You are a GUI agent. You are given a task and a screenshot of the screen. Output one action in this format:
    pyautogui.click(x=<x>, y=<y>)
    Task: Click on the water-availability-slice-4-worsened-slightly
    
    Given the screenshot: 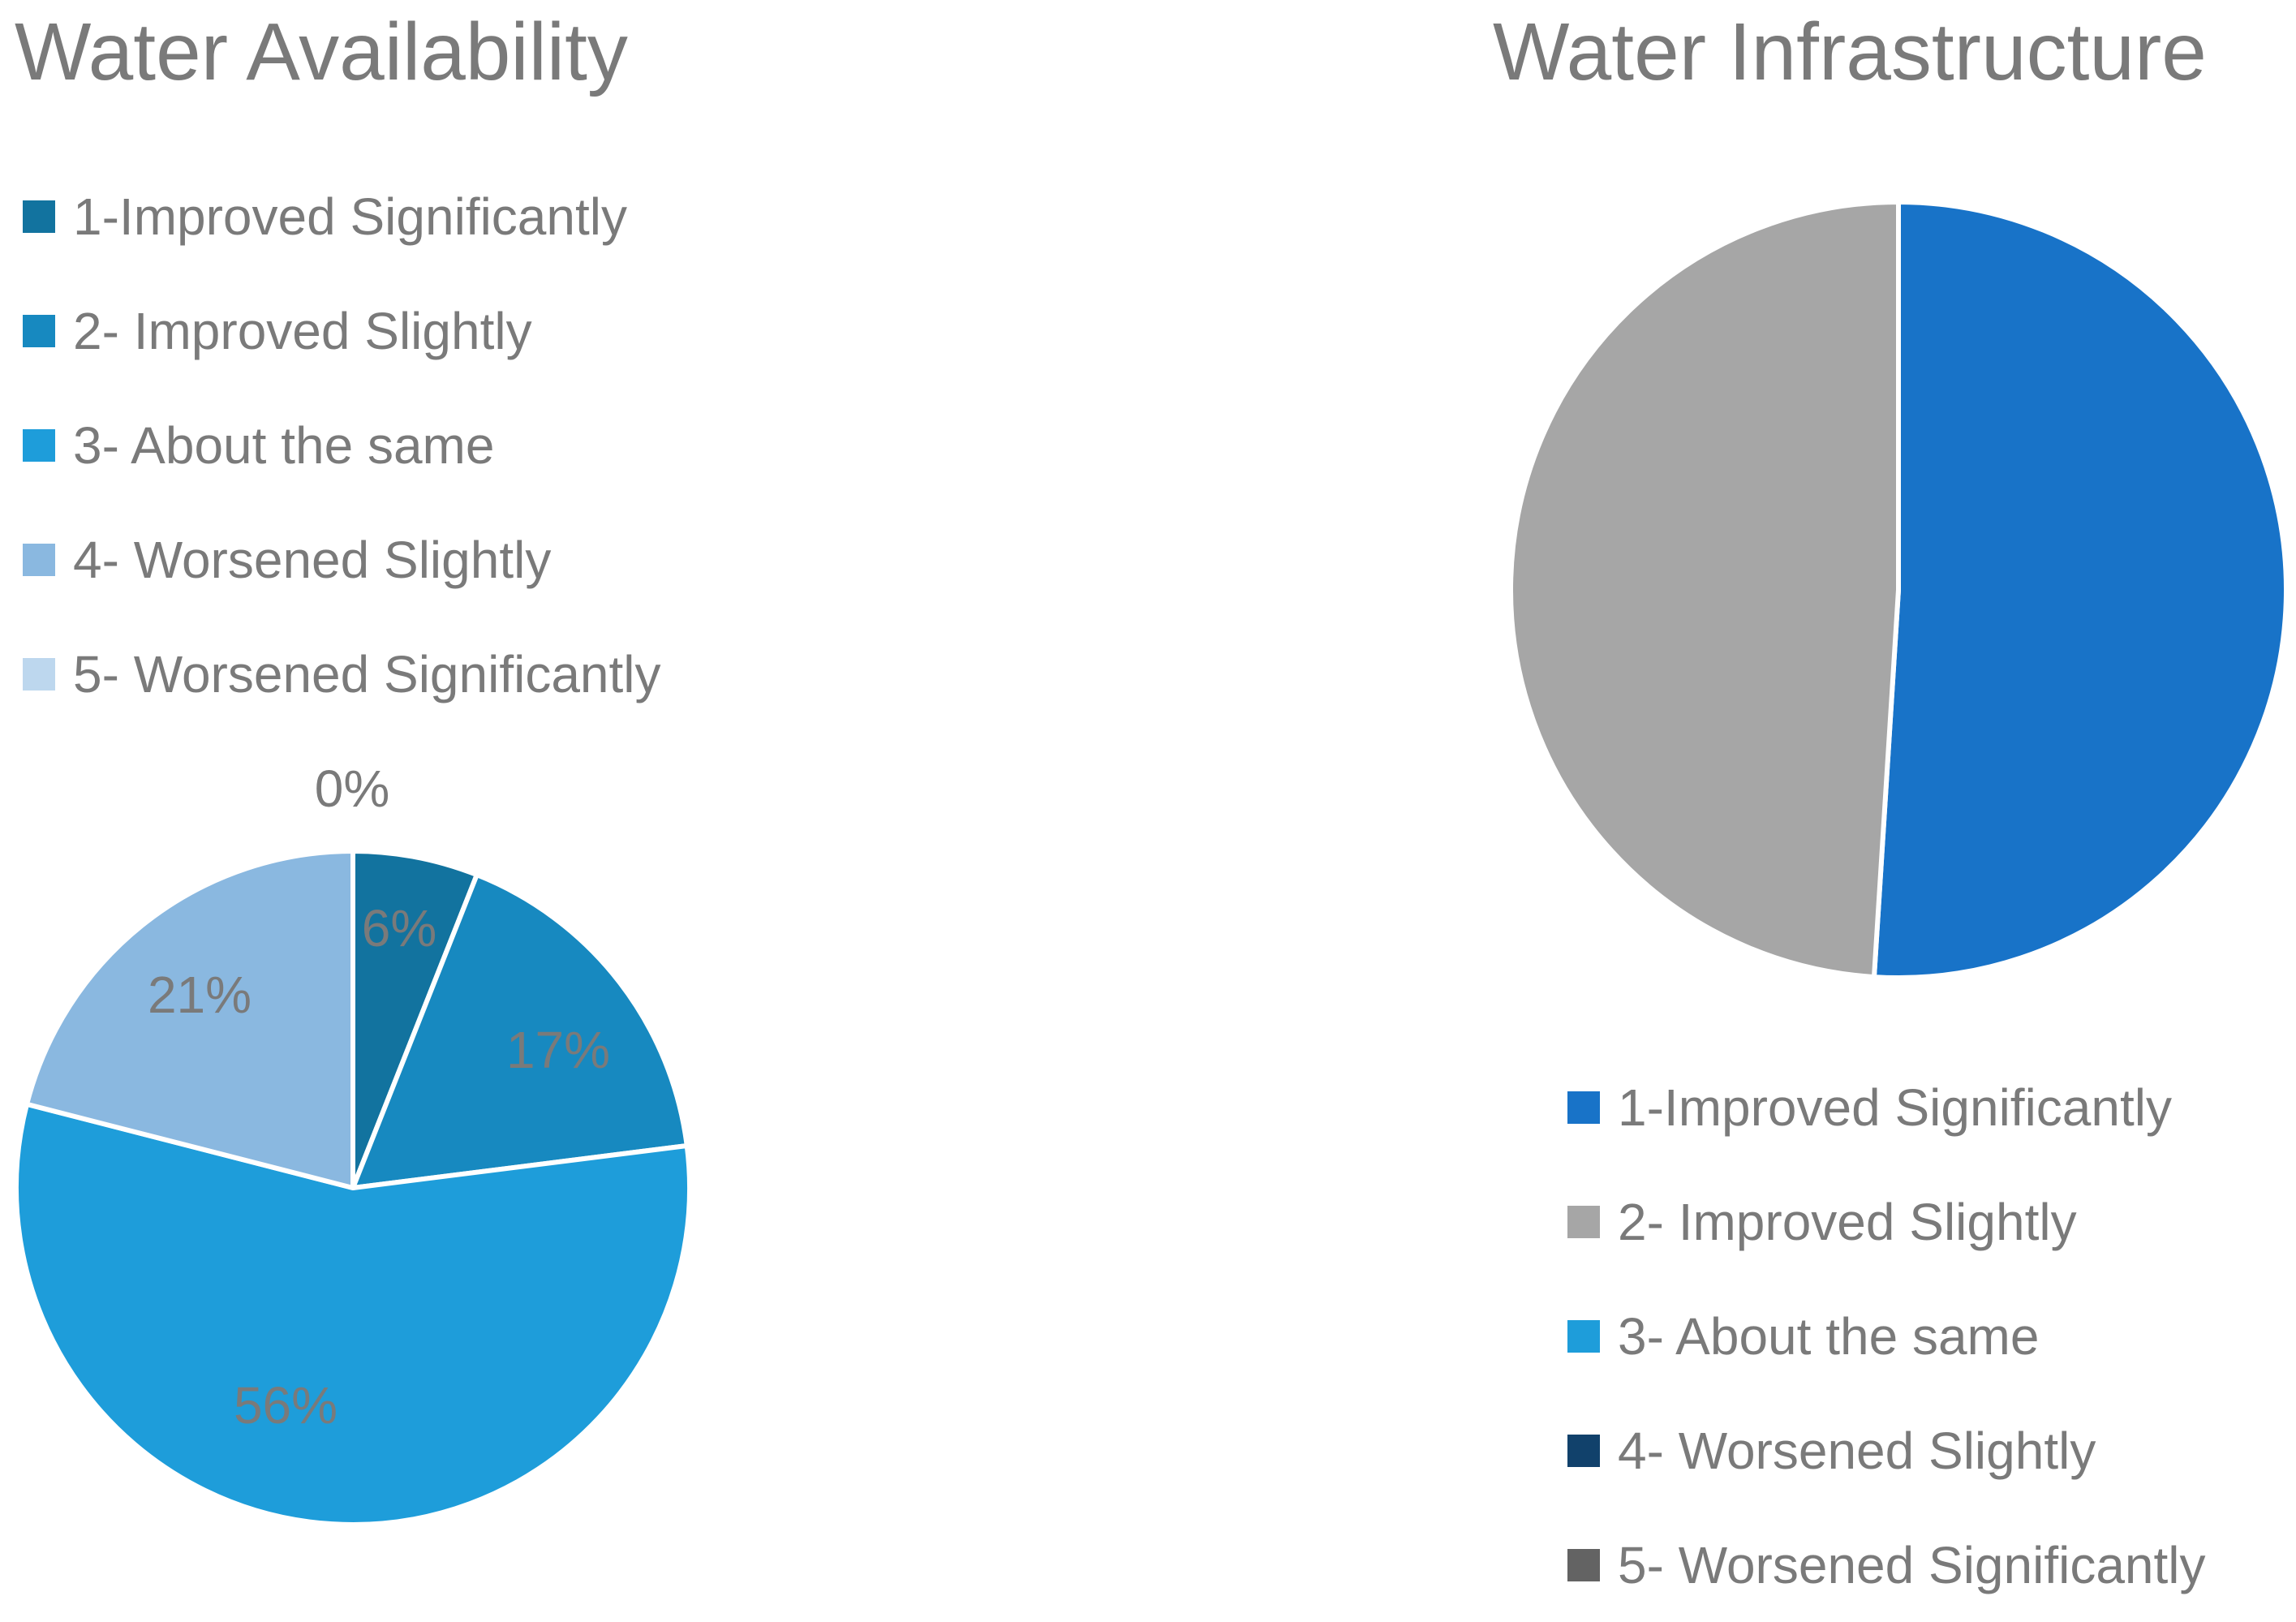 What is the action you would take?
    pyautogui.click(x=189, y=1019)
    